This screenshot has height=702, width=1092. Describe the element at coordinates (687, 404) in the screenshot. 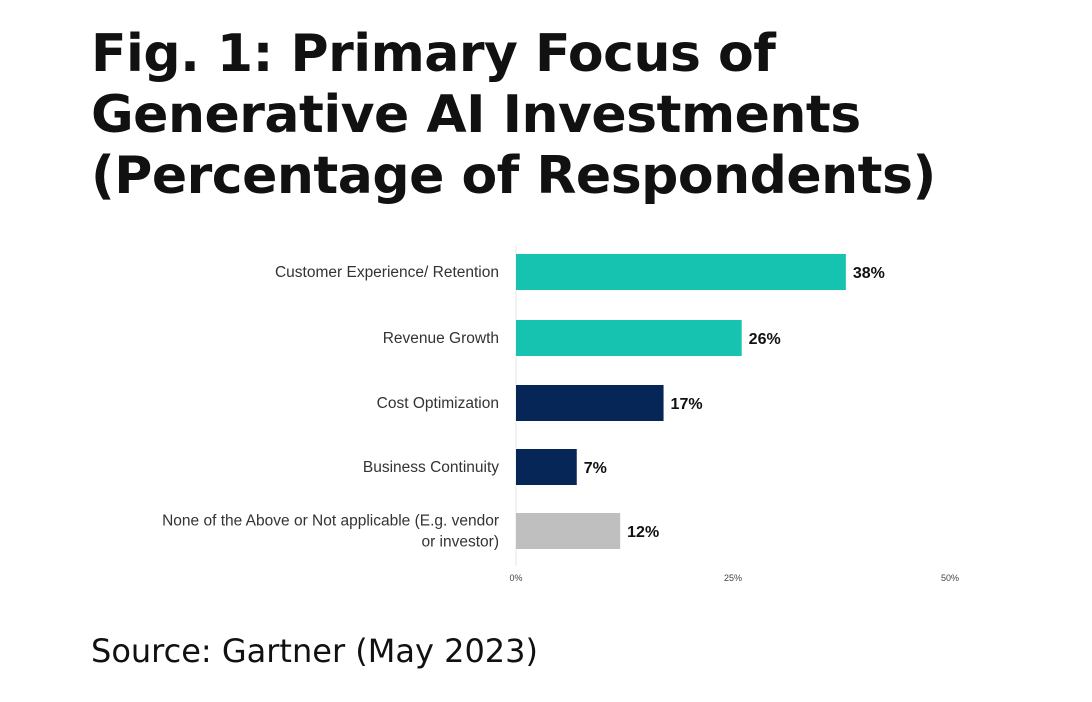

I see `data-label: 17%` at that location.